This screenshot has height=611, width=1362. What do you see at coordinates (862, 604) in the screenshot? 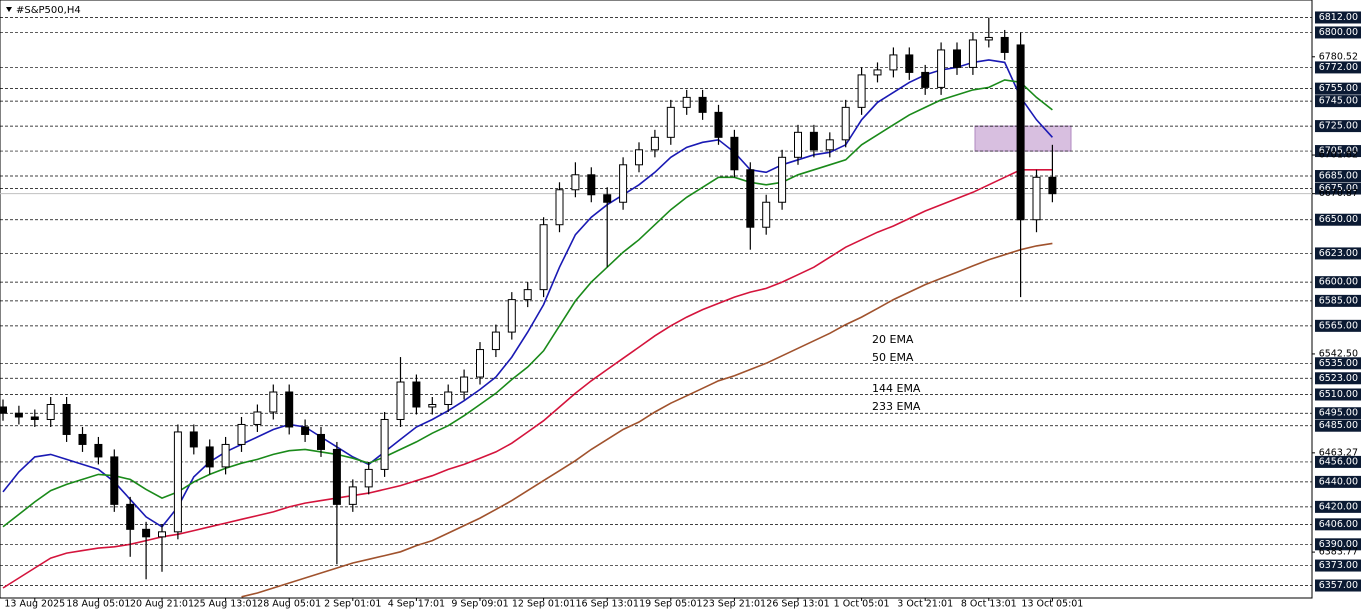
I see `x-tick-label: 1 Oct 05:01` at bounding box center [862, 604].